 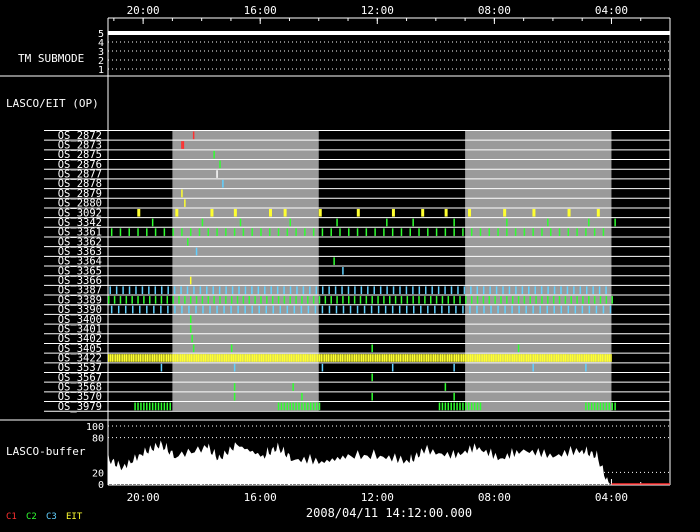 What do you see at coordinates (101, 34) in the screenshot?
I see `submode-level-label: 5` at bounding box center [101, 34].